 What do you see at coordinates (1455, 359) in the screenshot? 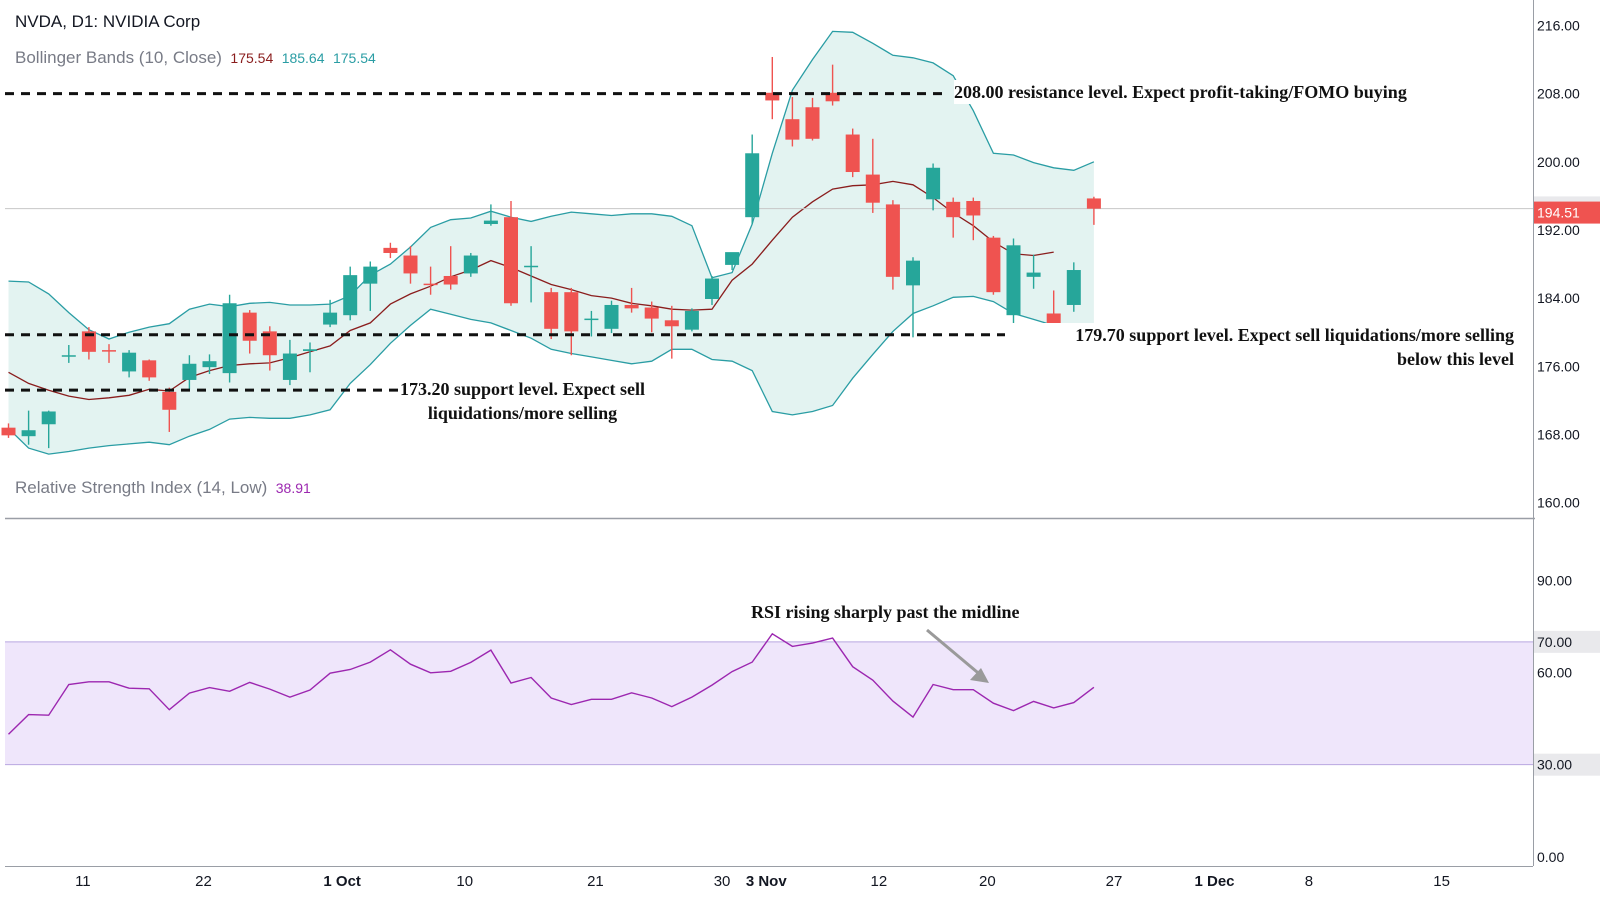
I see `support-179-line2: below this level` at bounding box center [1455, 359].